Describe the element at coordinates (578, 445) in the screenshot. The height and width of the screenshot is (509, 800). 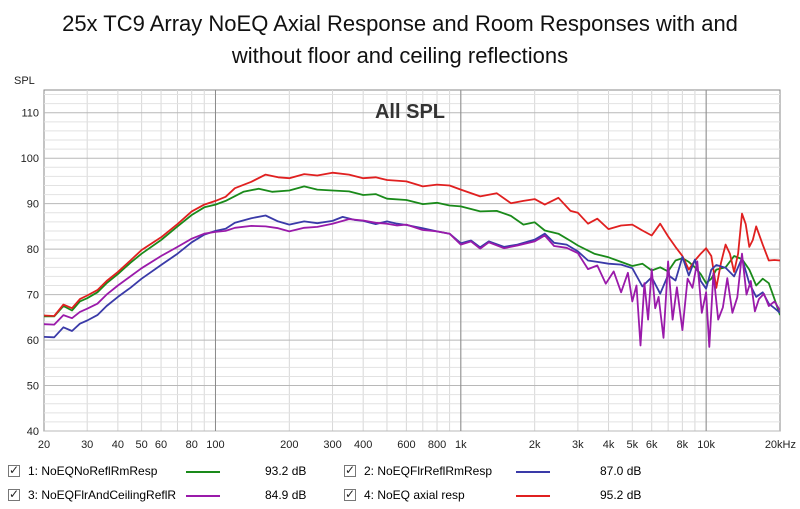
I see `x-tick-label: 3k` at that location.